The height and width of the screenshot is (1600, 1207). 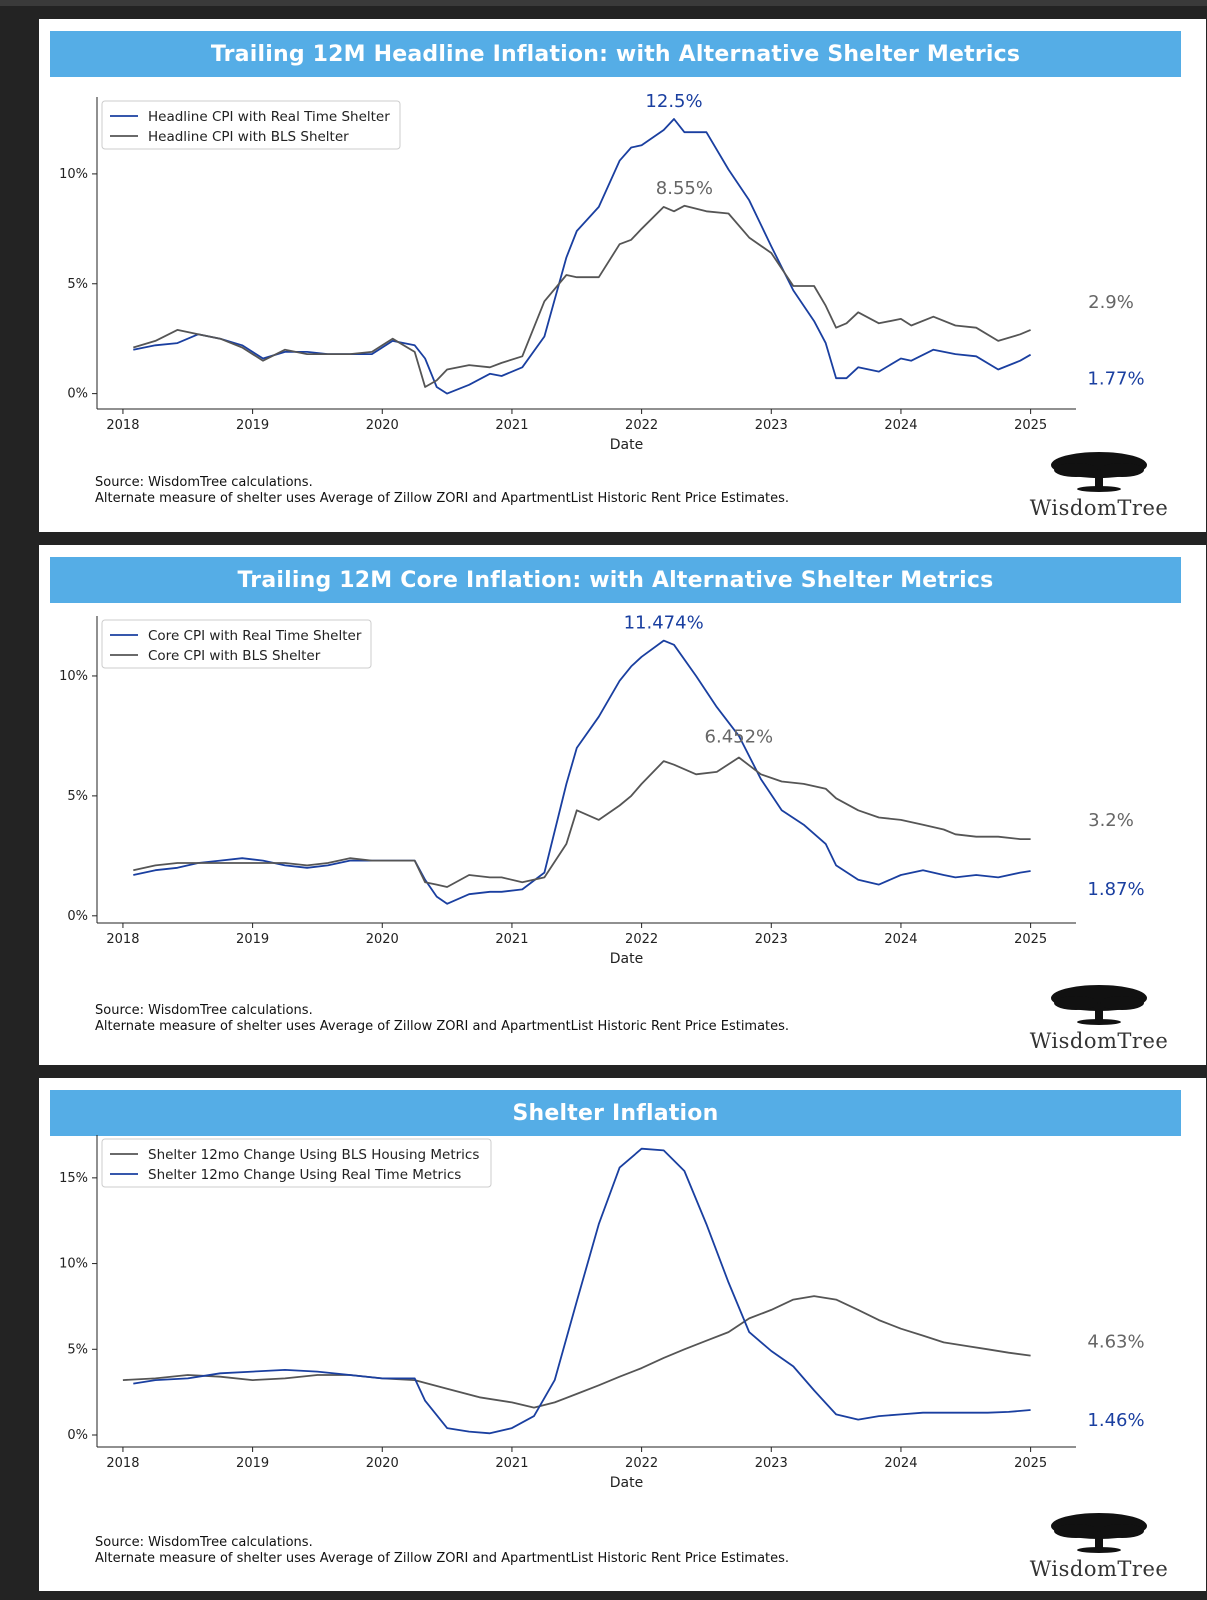 I want to click on legend-label: Headline CPI with BLS Shelter, so click(x=248, y=137).